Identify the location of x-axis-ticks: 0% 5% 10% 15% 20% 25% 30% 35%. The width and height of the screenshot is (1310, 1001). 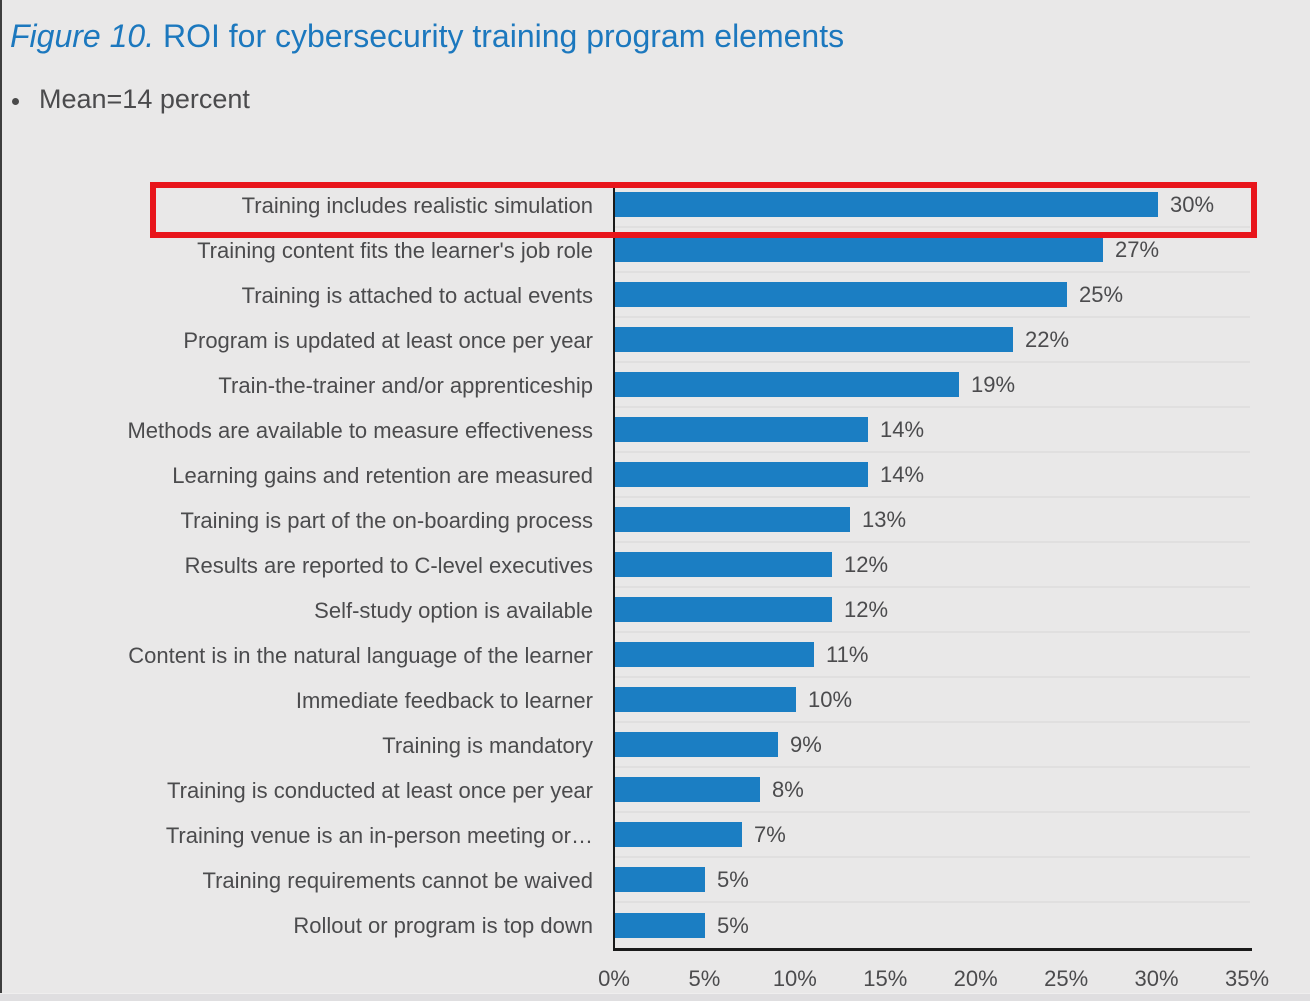
(655, 980).